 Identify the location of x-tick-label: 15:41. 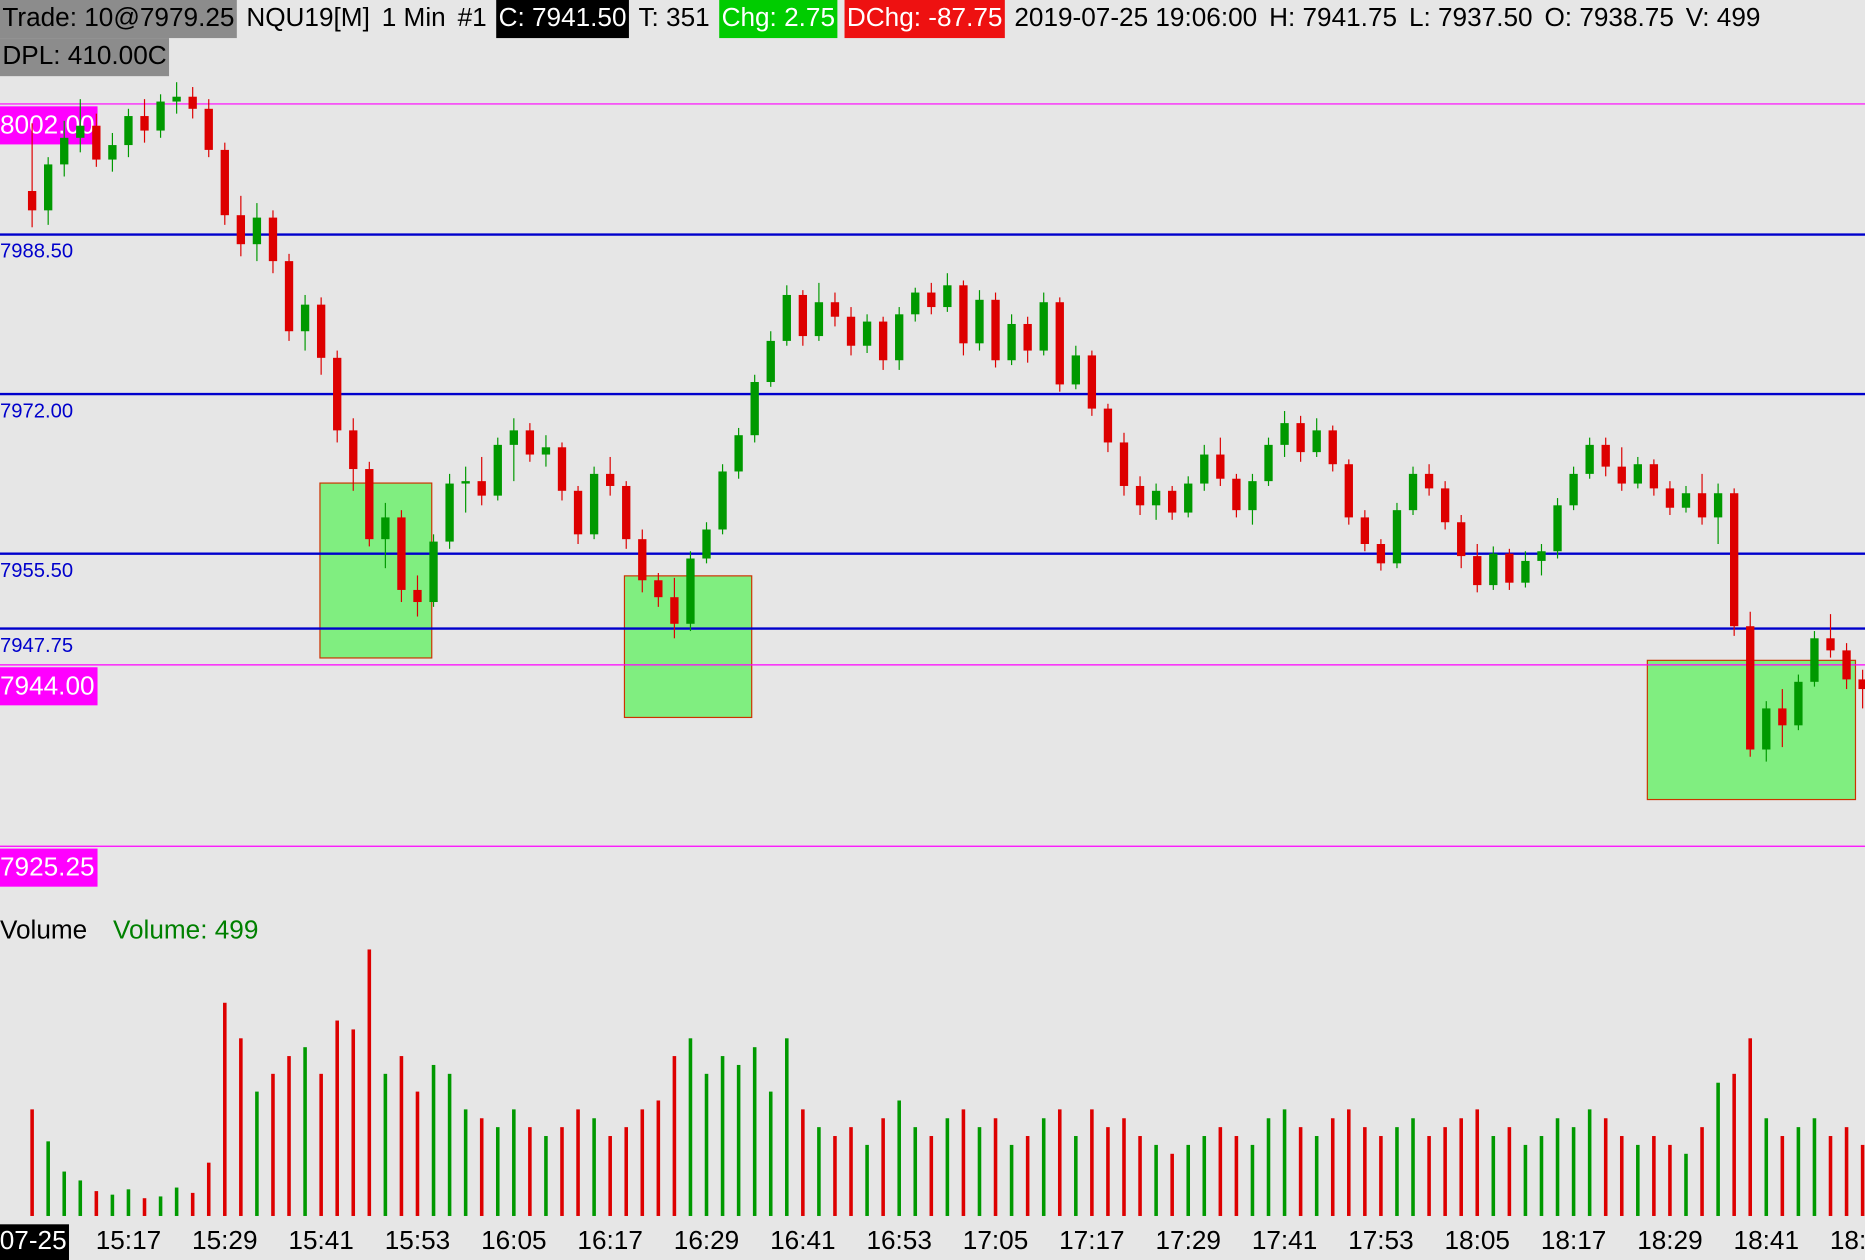
(320, 1240).